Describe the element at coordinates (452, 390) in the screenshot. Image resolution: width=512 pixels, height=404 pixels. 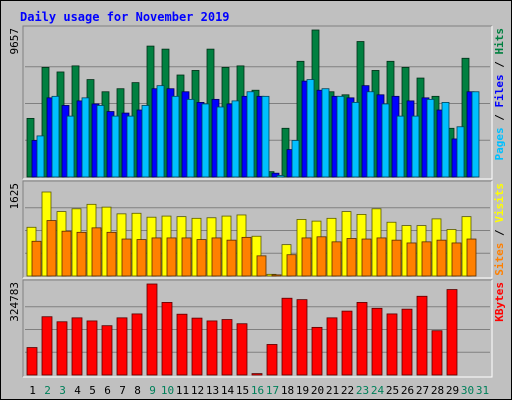
I see `x-tick-label-day-29: 29` at that location.